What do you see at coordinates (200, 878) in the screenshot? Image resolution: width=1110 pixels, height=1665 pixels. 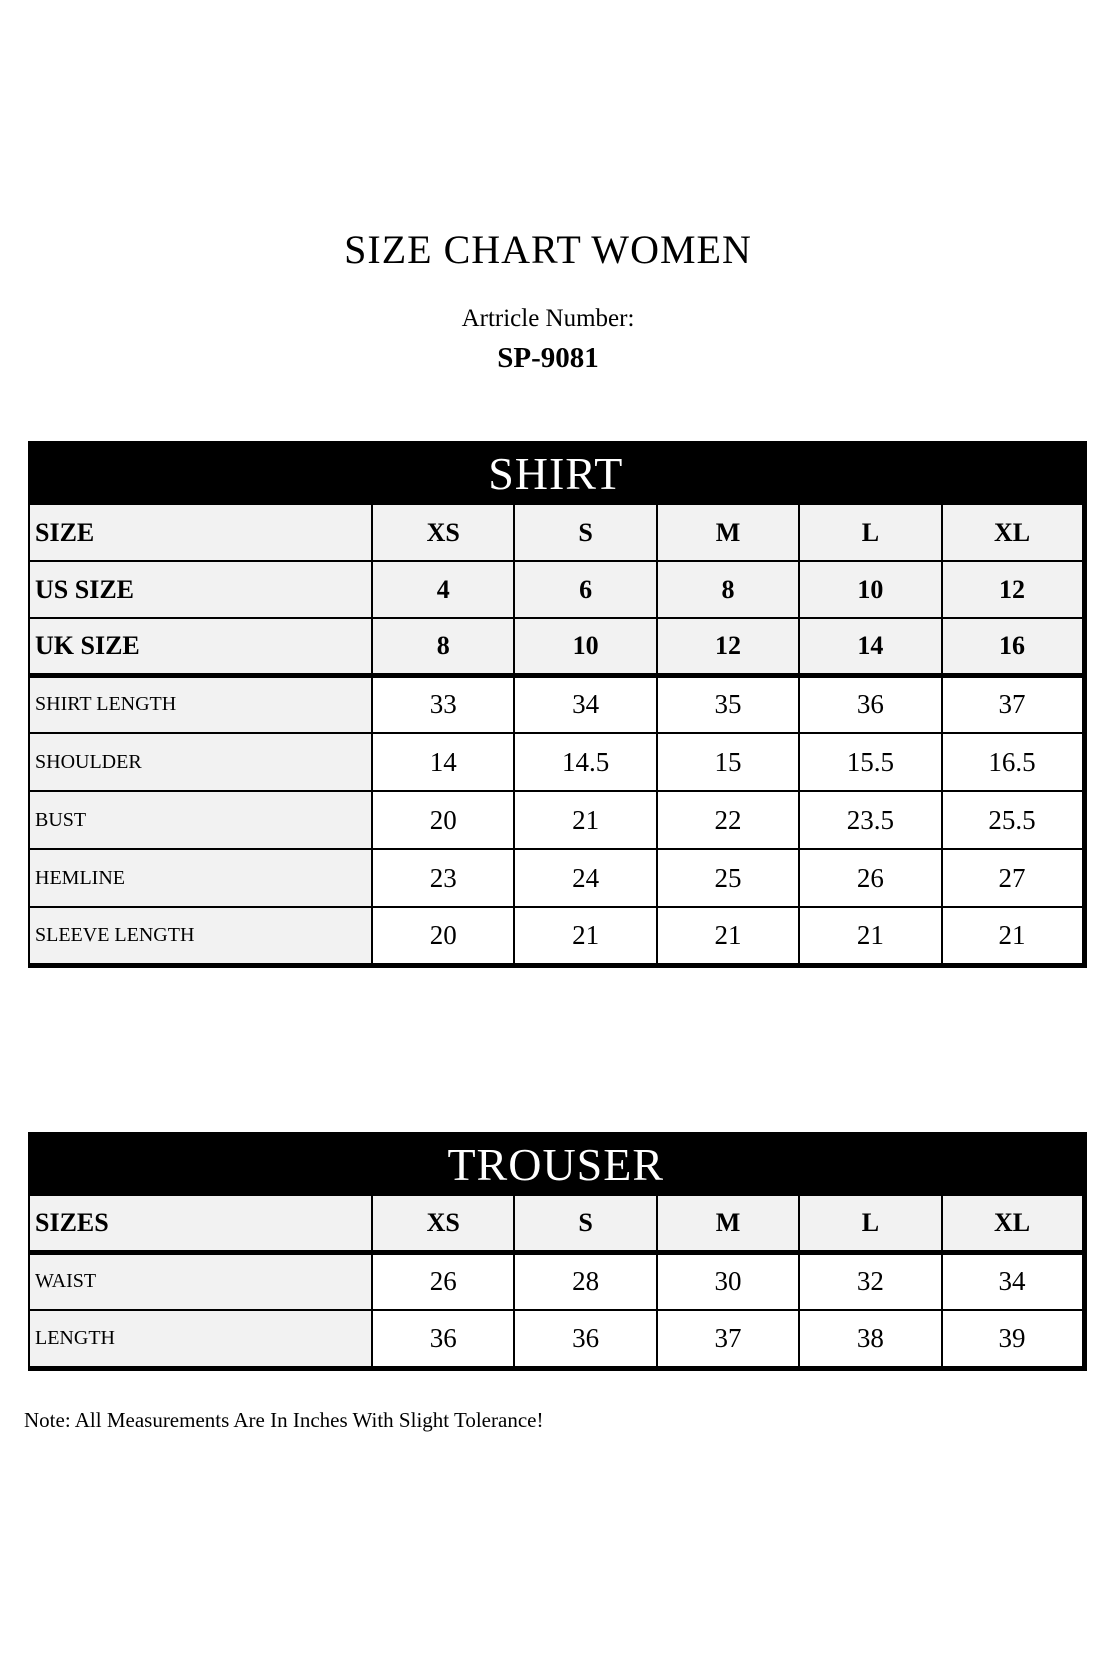 I see `row-label: HEMLINE` at bounding box center [200, 878].